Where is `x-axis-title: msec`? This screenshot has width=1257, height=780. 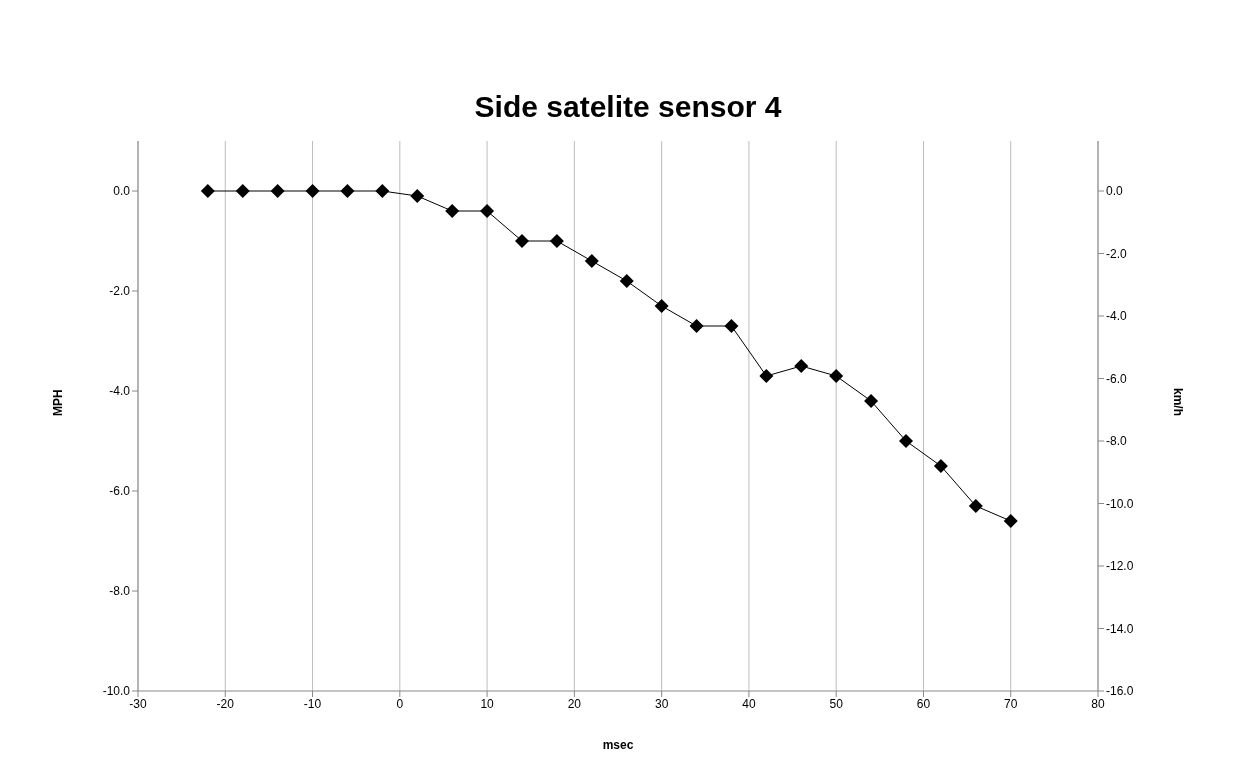 x-axis-title: msec is located at coordinates (618, 745).